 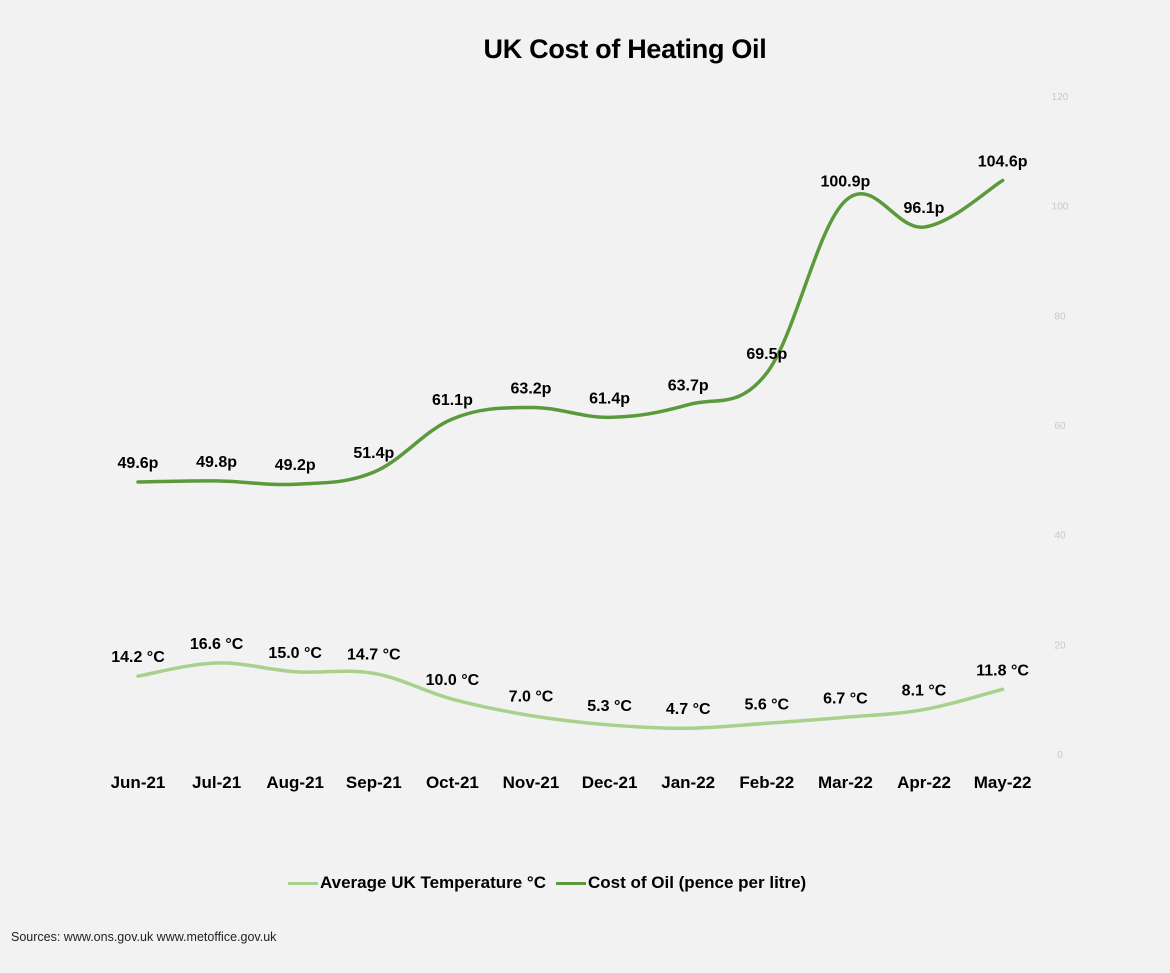 What do you see at coordinates (688, 782) in the screenshot?
I see `x-tick-label: Jan-22` at bounding box center [688, 782].